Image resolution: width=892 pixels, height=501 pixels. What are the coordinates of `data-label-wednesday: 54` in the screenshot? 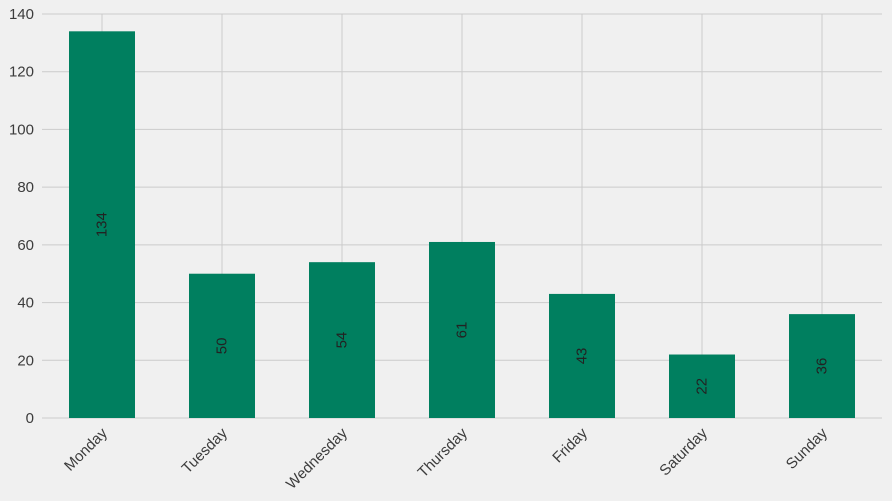 It's located at (342, 340).